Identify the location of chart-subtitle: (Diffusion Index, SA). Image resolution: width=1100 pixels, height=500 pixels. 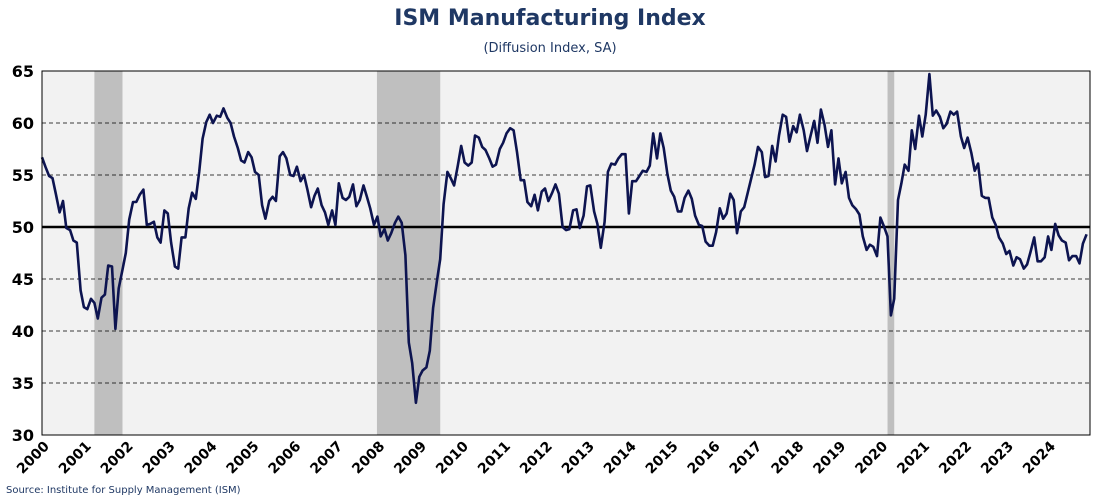
(550, 48).